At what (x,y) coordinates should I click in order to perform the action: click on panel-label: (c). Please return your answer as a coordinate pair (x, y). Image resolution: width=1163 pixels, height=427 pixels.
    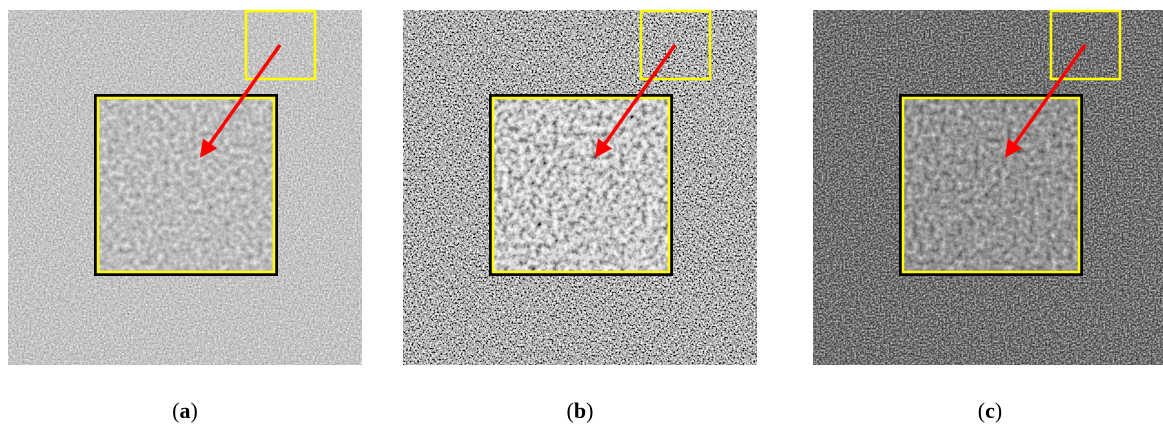
    Looking at the image, I should click on (990, 410).